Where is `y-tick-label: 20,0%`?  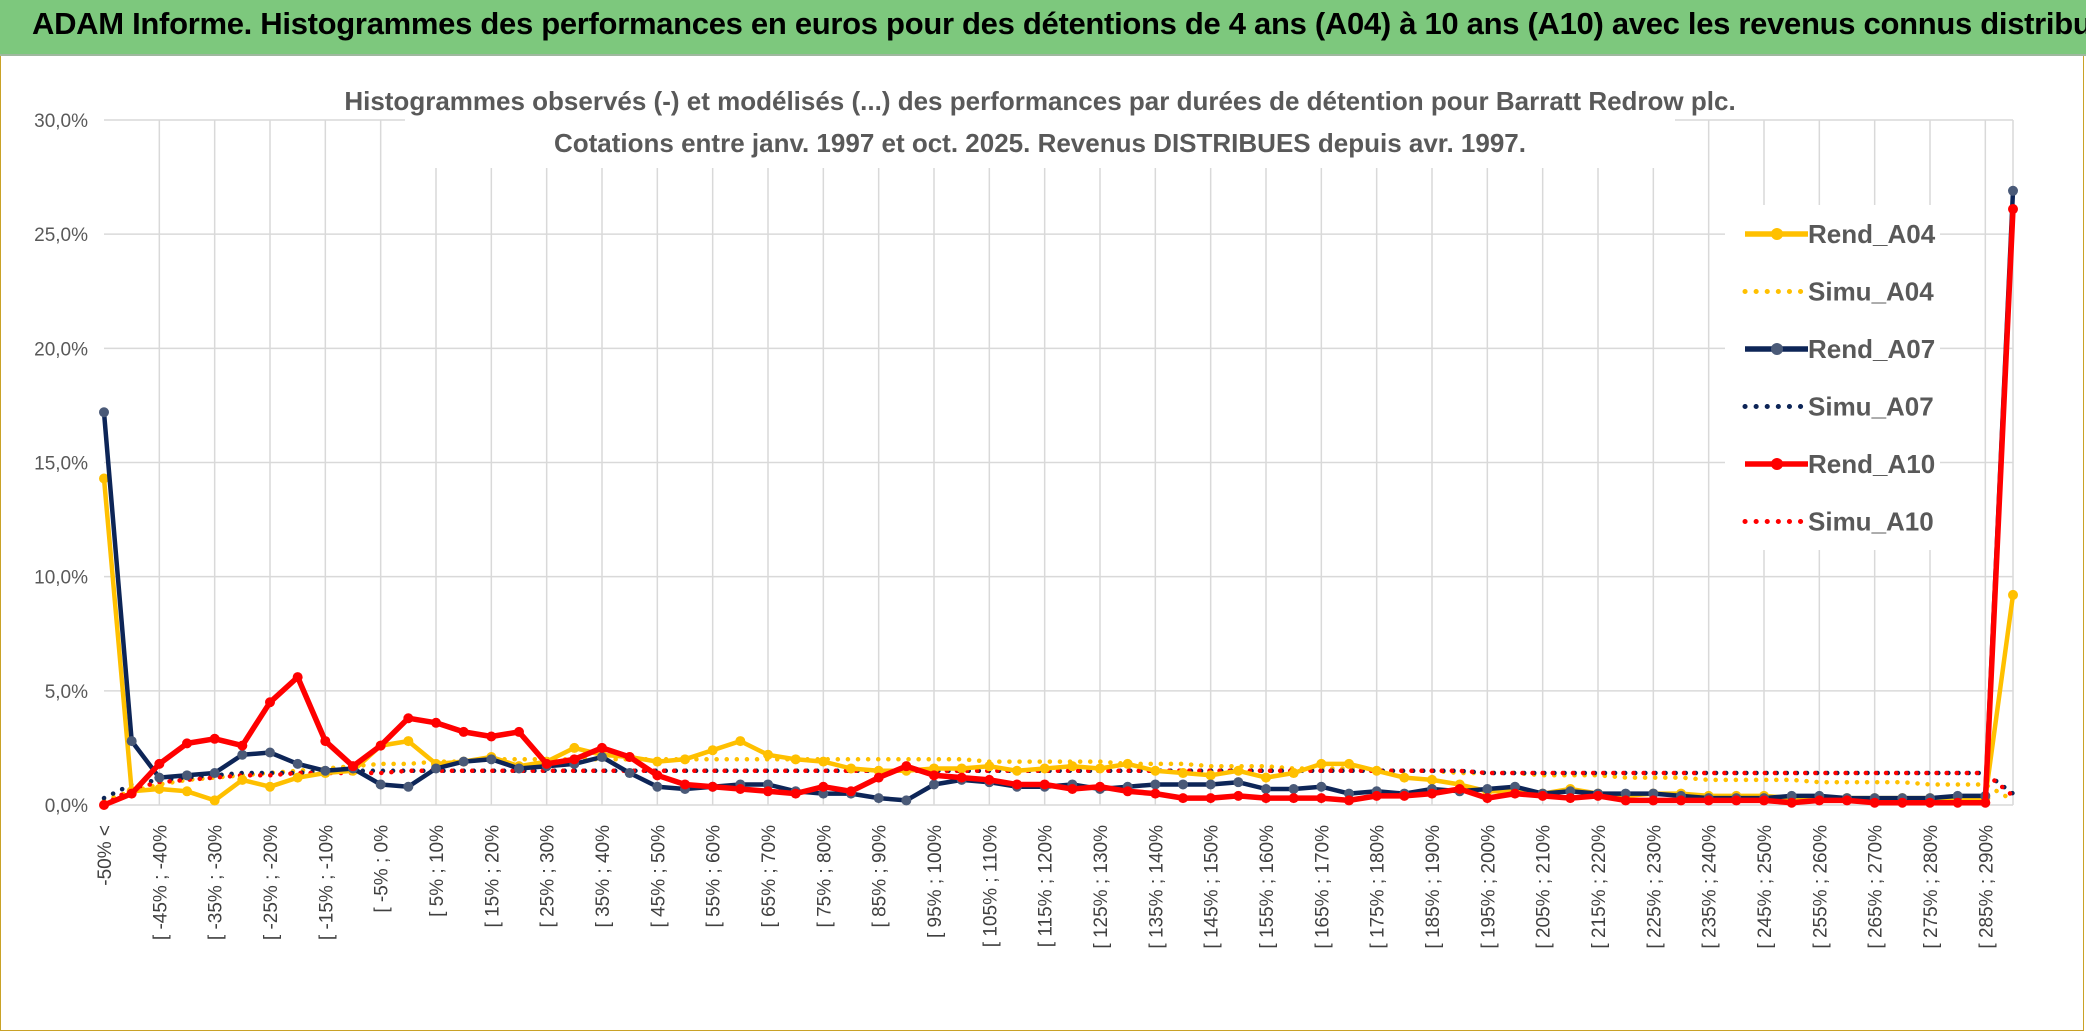 y-tick-label: 20,0% is located at coordinates (61, 349).